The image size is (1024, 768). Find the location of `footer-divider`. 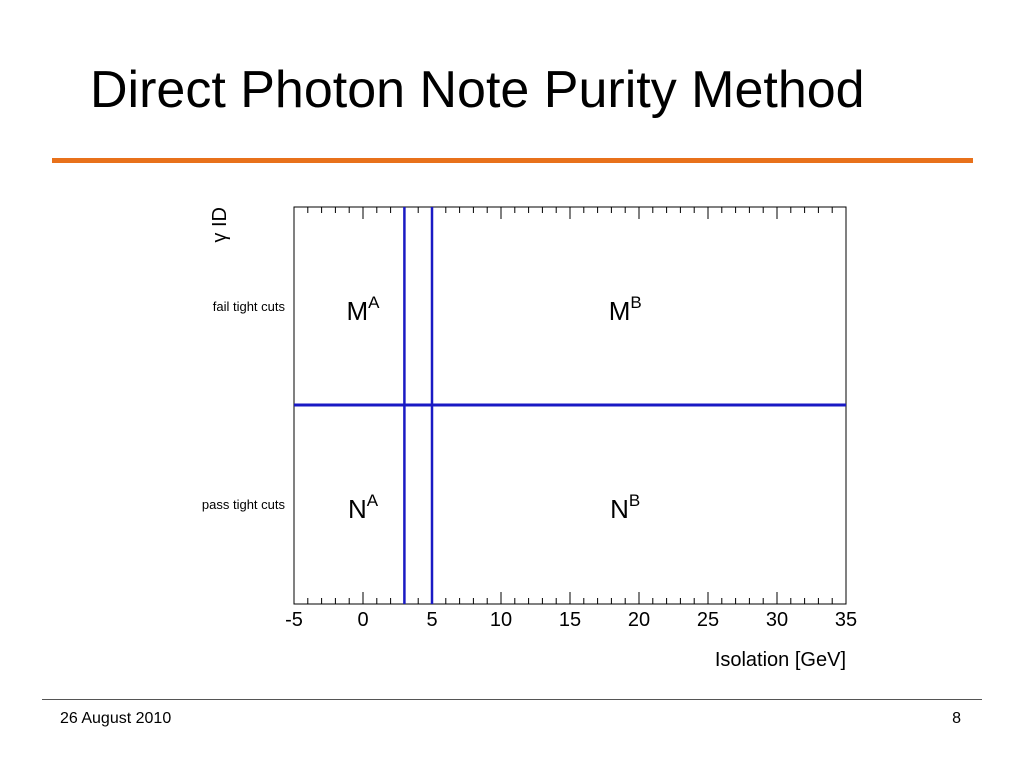

footer-divider is located at coordinates (512, 699).